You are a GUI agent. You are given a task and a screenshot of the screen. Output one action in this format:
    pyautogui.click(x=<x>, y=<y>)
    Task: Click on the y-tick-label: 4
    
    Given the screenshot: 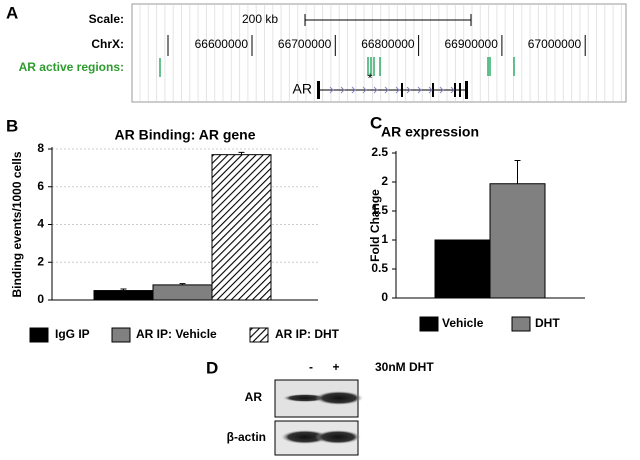 What is the action you would take?
    pyautogui.click(x=40, y=224)
    